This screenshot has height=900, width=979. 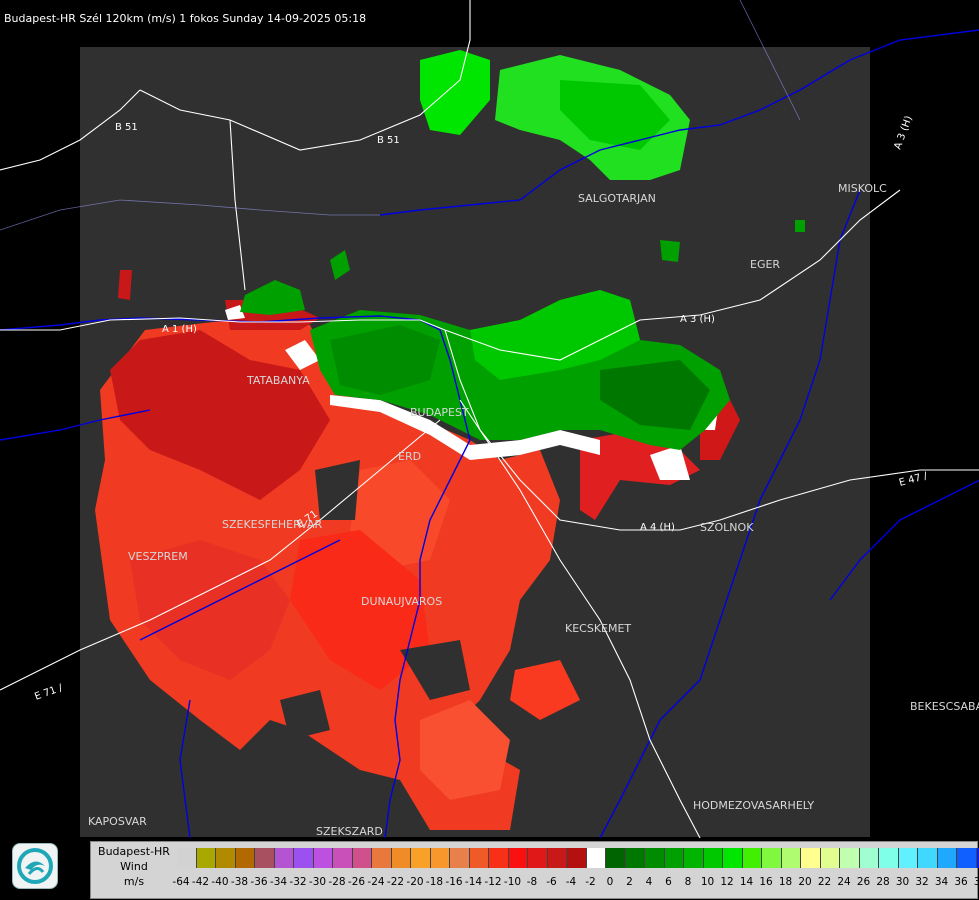 I want to click on legend-title: Budapest-HR Wind m/s, so click(x=134, y=866).